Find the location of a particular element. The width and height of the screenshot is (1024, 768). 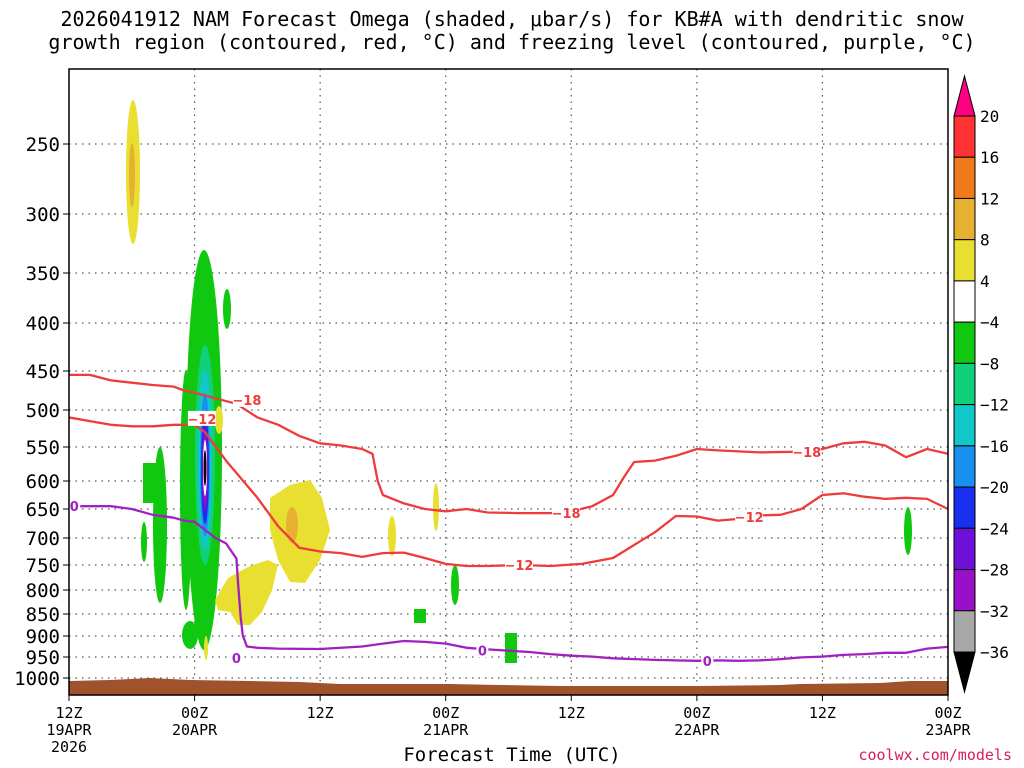

omega-blob-yellow-mid is located at coordinates (300, 531).